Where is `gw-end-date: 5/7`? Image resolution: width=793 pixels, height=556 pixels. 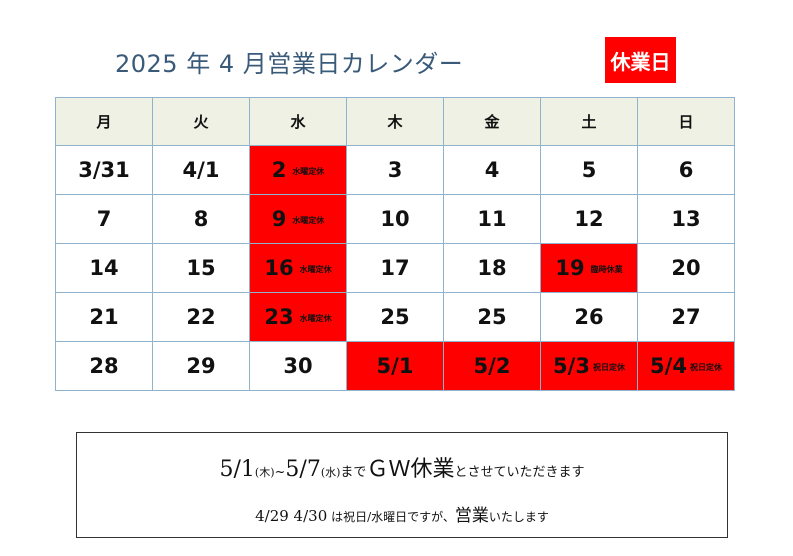
gw-end-date: 5/7 is located at coordinates (303, 469).